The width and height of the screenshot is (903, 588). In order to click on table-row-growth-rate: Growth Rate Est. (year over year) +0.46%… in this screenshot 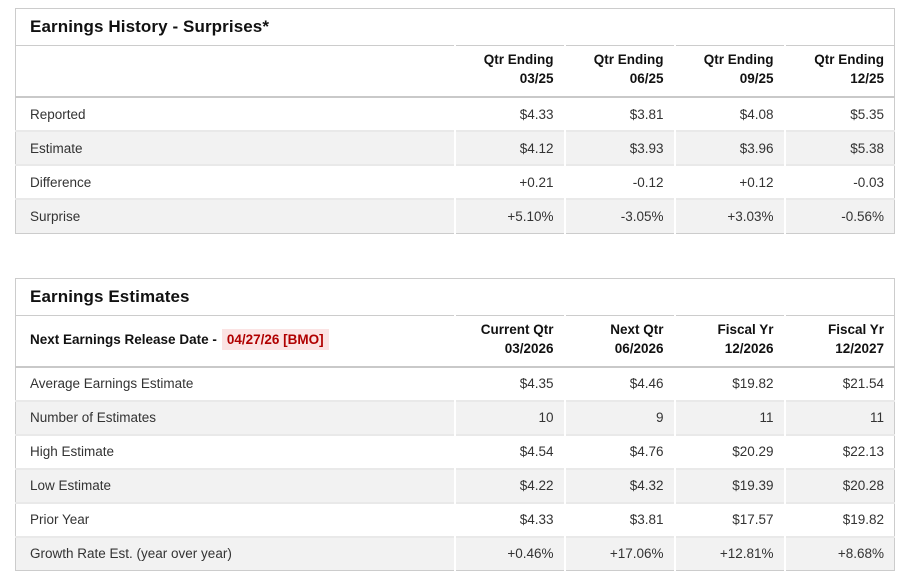, I will do `click(455, 553)`.